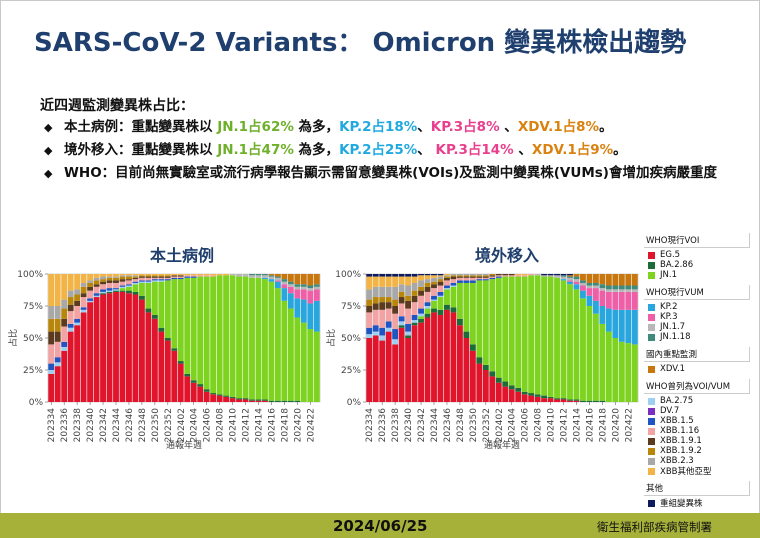 The width and height of the screenshot is (760, 538). What do you see at coordinates (141, 150) in the screenshot?
I see `bullet-text-part: 境外移入：重點變異株以` at bounding box center [141, 150].